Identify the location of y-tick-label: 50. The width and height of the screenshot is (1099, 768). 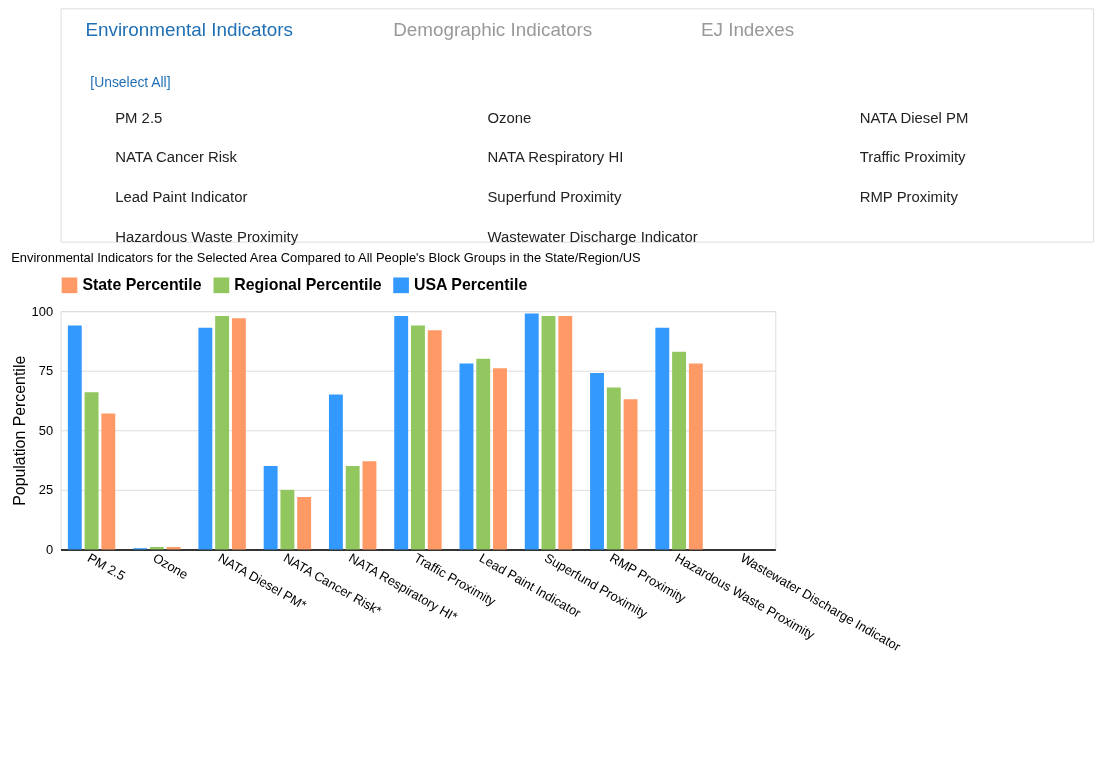
(46, 430).